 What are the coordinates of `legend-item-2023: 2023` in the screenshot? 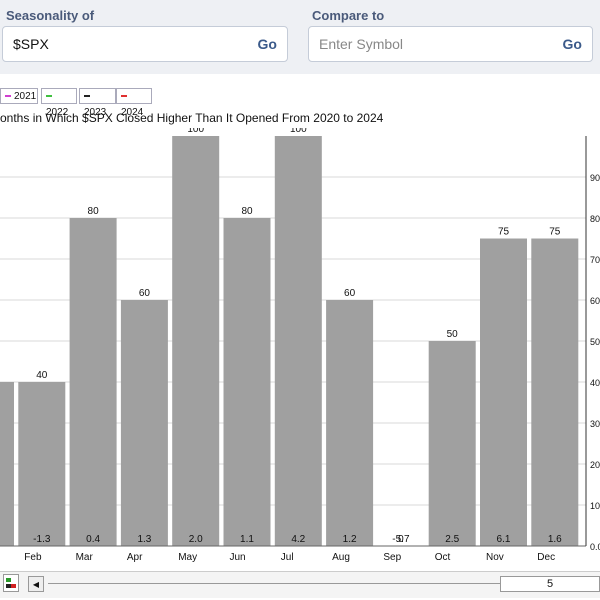 It's located at (97, 103).